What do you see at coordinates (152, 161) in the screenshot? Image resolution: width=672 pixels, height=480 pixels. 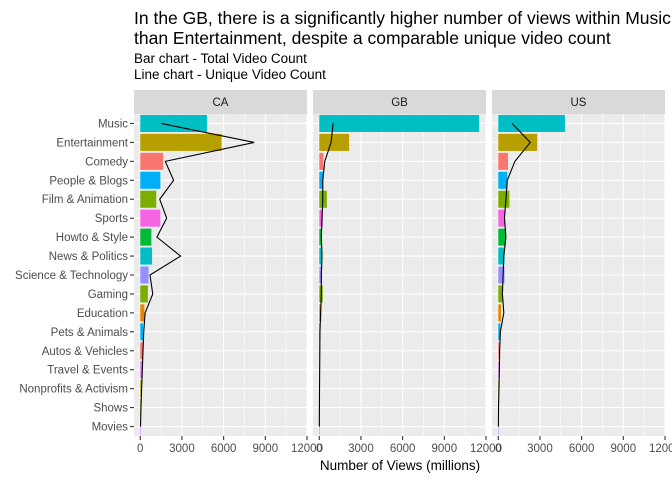 I see `bar-ca-comedy` at bounding box center [152, 161].